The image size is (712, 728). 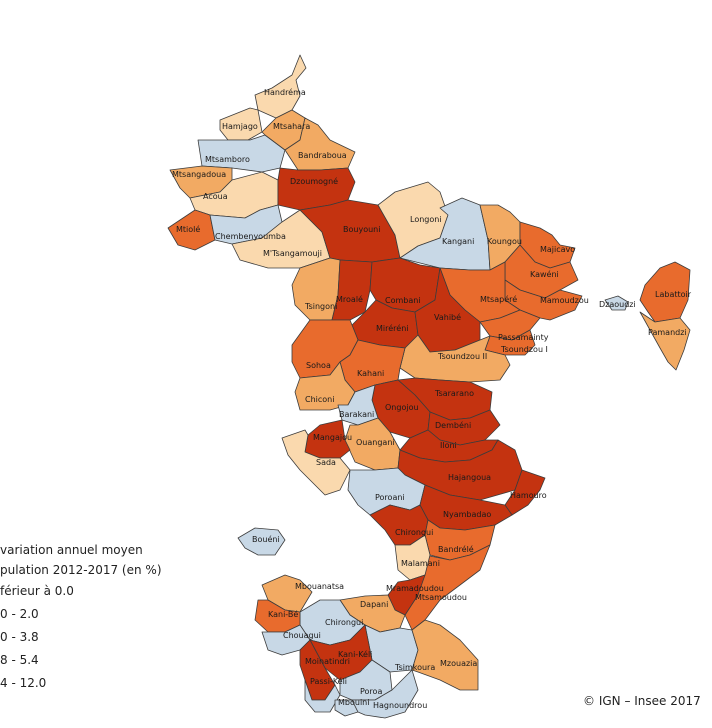 What do you see at coordinates (327, 439) in the screenshot?
I see `commune-mangajou` at bounding box center [327, 439].